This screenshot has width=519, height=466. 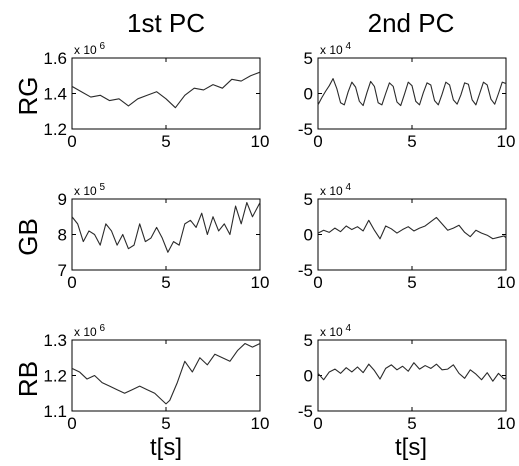 I want to click on y-tick-label: 1.3, so click(x=55, y=340).